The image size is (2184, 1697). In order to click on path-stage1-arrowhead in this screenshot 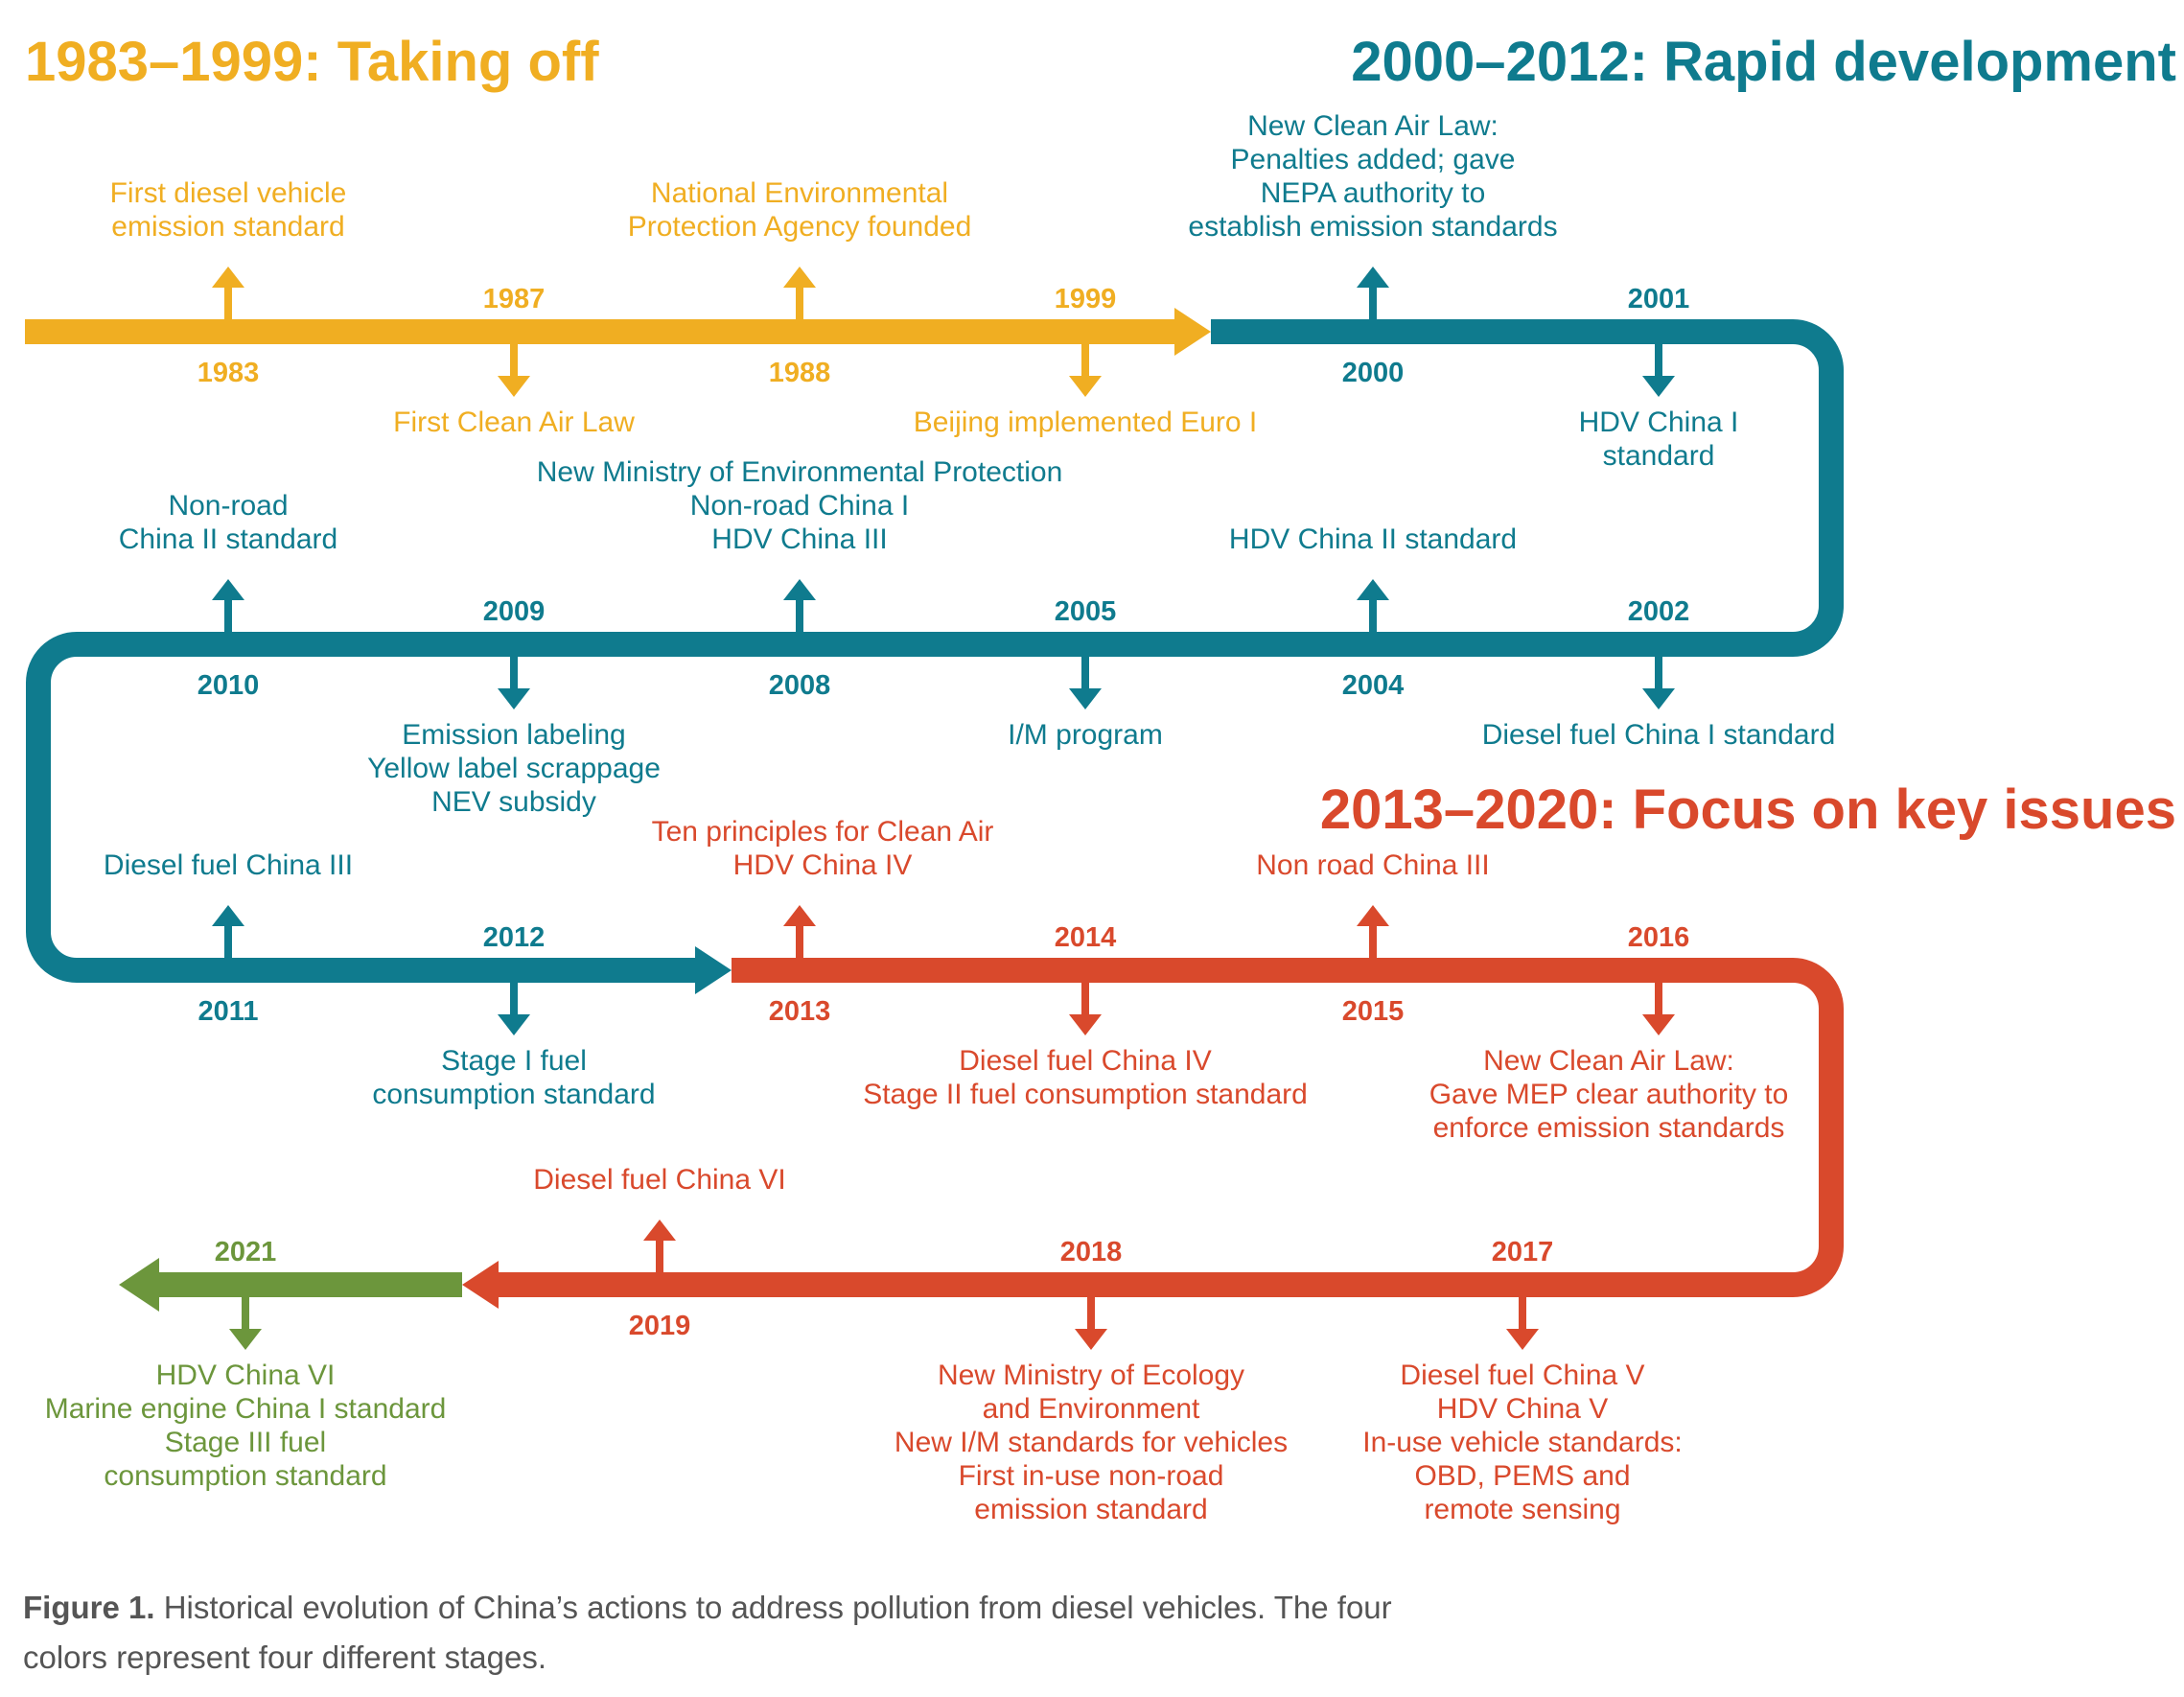, I will do `click(1192, 332)`.